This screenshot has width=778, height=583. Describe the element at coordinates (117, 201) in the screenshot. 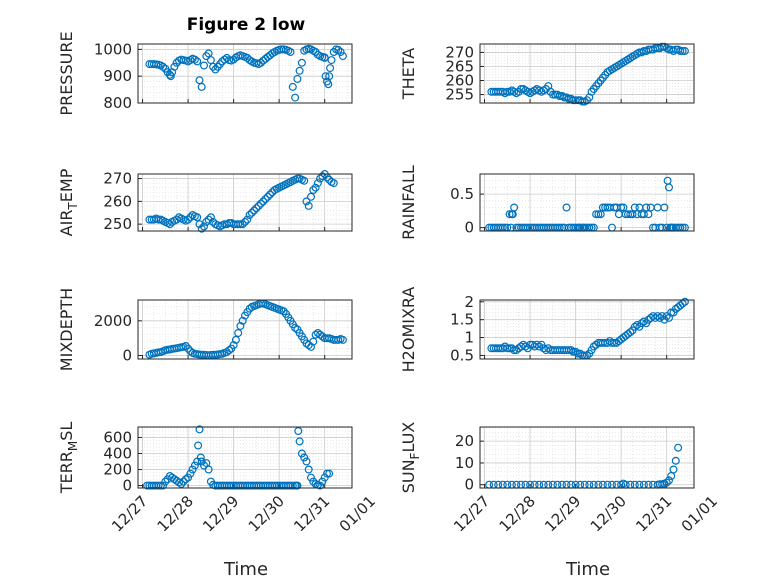

I see `y-tick-label: 260` at that location.